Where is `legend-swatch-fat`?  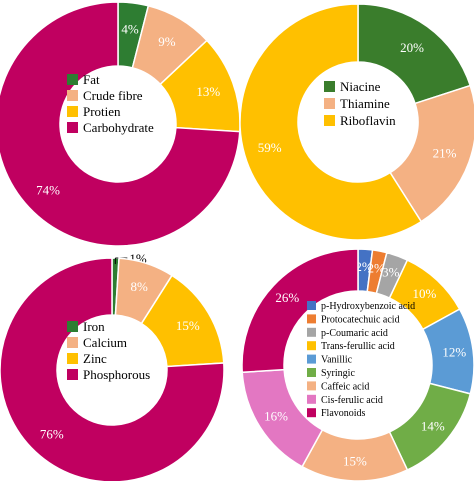
legend-swatch-fat is located at coordinates (72, 79).